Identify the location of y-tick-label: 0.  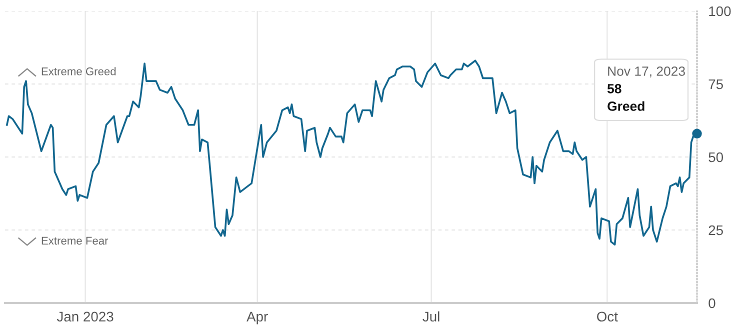
(712, 303).